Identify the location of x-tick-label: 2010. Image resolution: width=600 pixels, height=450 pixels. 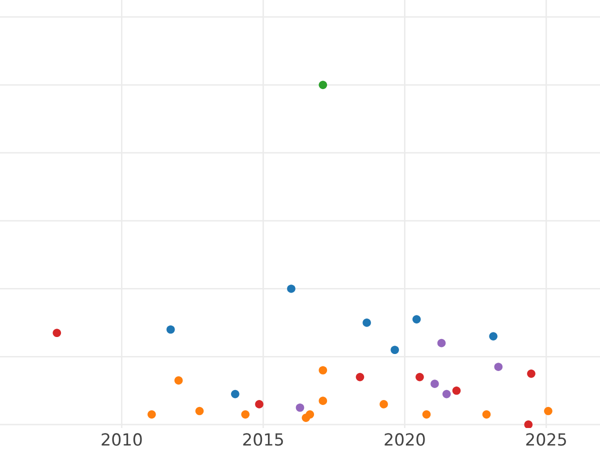
(122, 439).